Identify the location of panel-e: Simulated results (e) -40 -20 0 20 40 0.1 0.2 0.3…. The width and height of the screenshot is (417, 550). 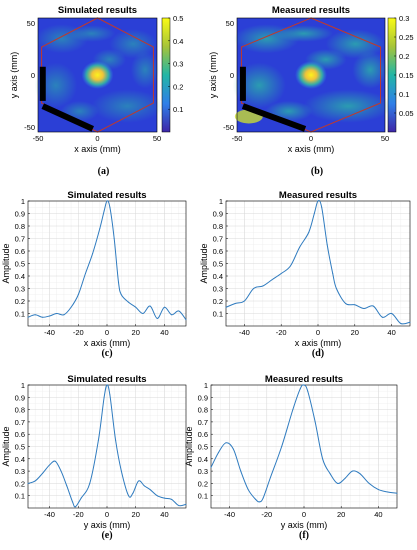
(94, 457).